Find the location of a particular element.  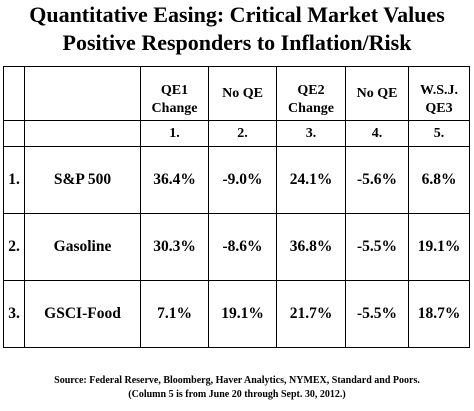

header-col-2-line-1: No QE is located at coordinates (242, 93).